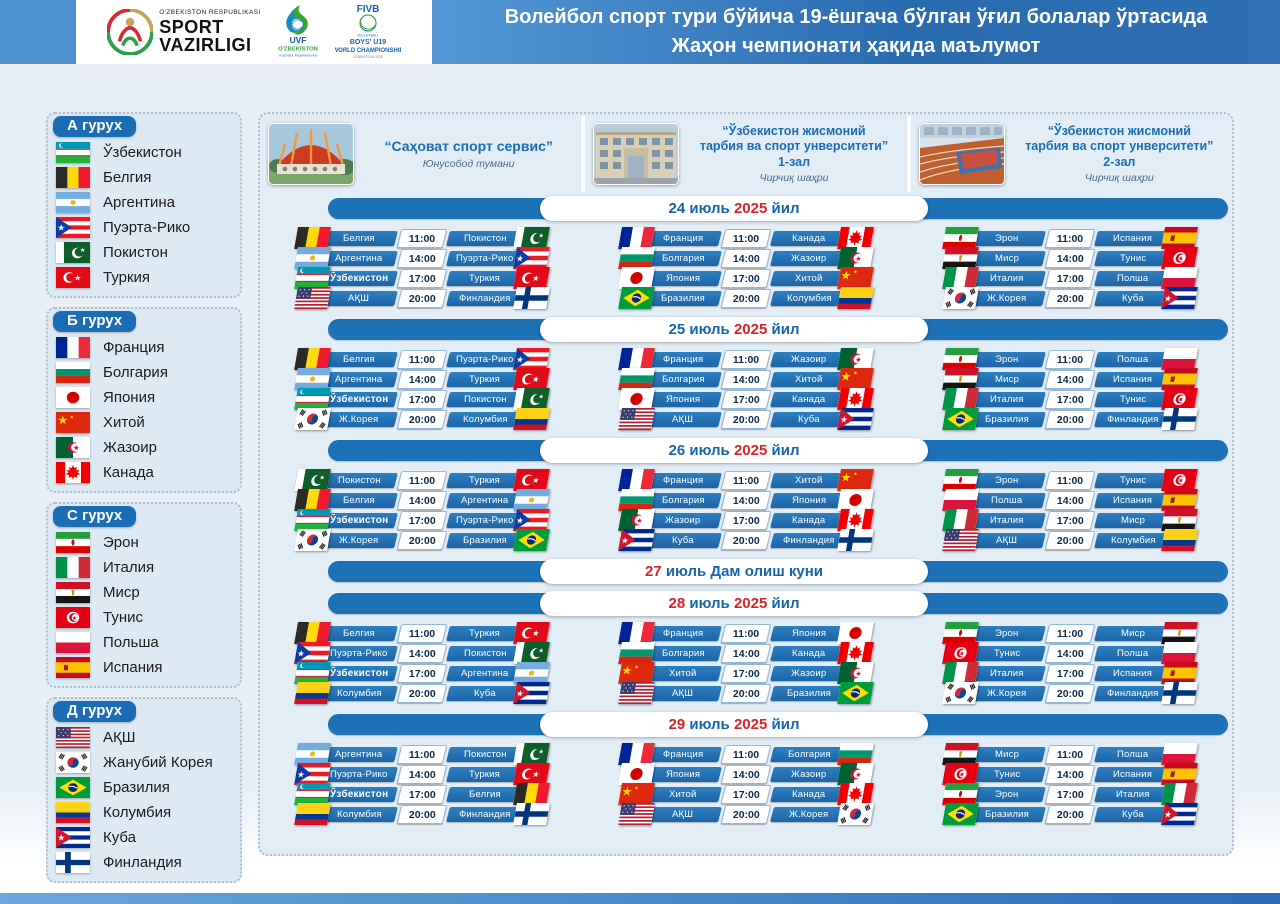  What do you see at coordinates (485, 754) in the screenshot?
I see `away-team-name: Покистон` at bounding box center [485, 754].